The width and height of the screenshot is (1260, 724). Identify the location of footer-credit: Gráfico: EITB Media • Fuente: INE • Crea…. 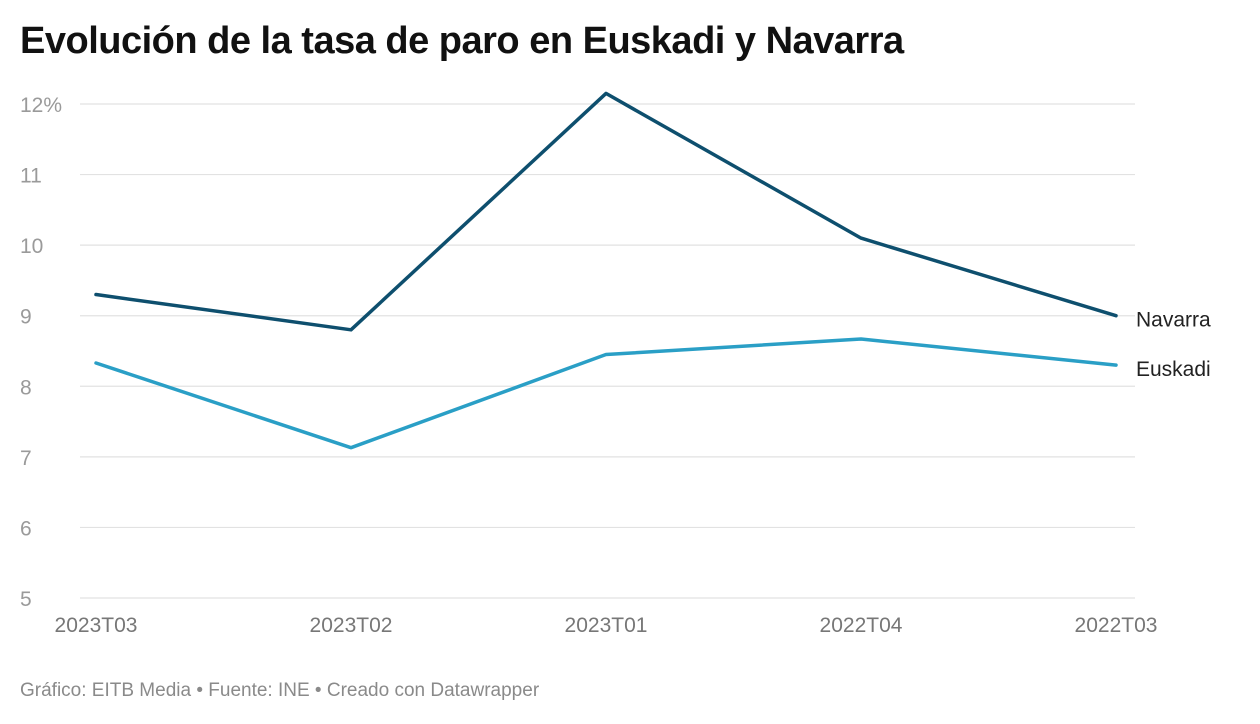
(280, 690).